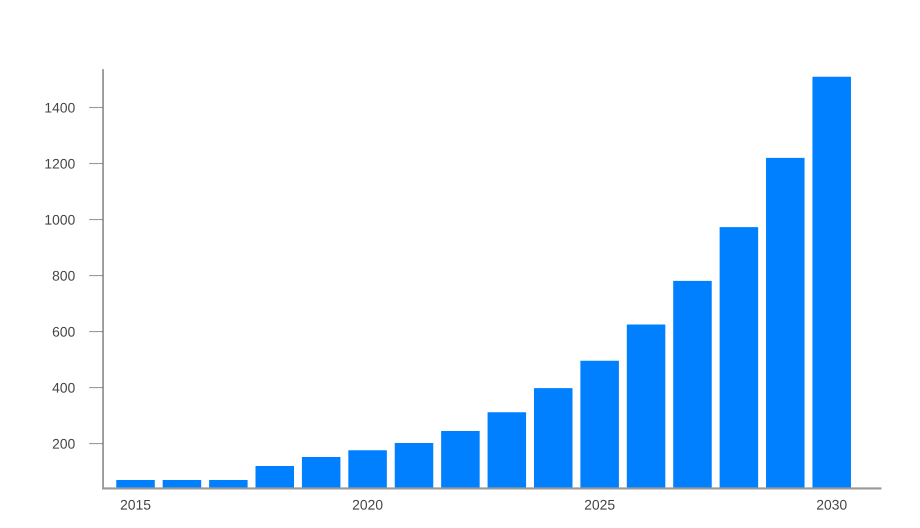  I want to click on x-tick-label: 2015, so click(135, 505).